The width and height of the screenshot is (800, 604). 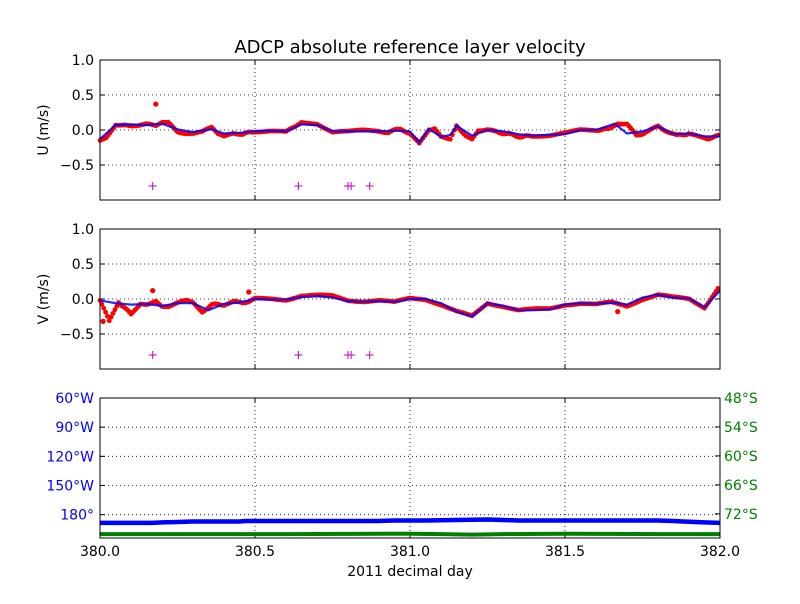 I want to click on x-tick-label: 380.5, so click(x=255, y=552).